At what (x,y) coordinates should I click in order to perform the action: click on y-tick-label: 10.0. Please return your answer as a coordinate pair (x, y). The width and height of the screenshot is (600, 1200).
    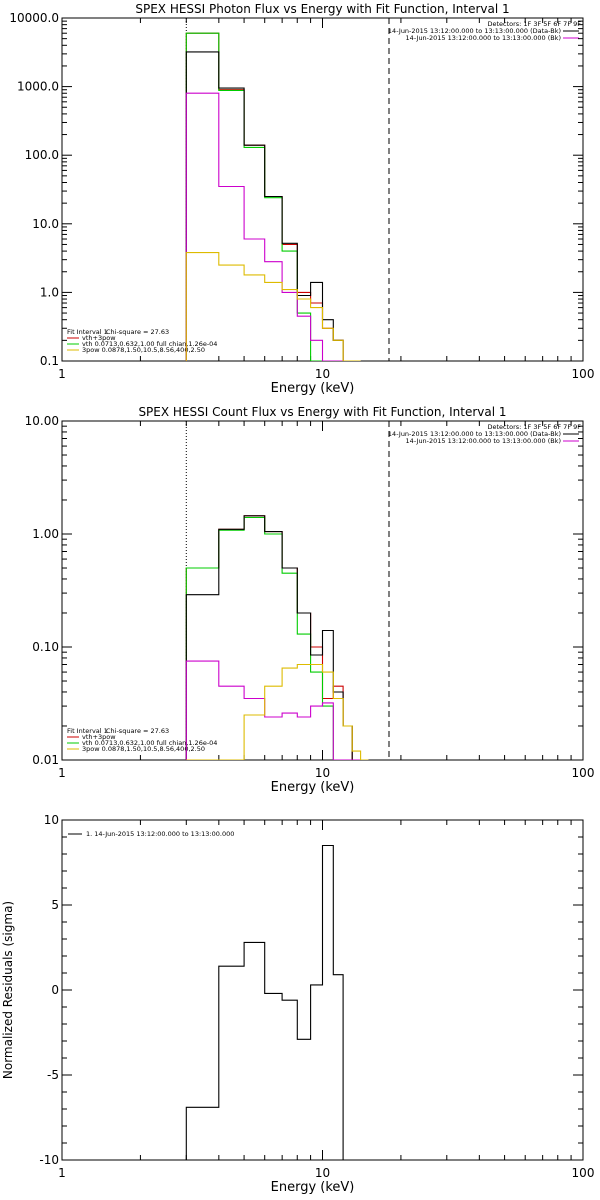
    Looking at the image, I should click on (45, 224).